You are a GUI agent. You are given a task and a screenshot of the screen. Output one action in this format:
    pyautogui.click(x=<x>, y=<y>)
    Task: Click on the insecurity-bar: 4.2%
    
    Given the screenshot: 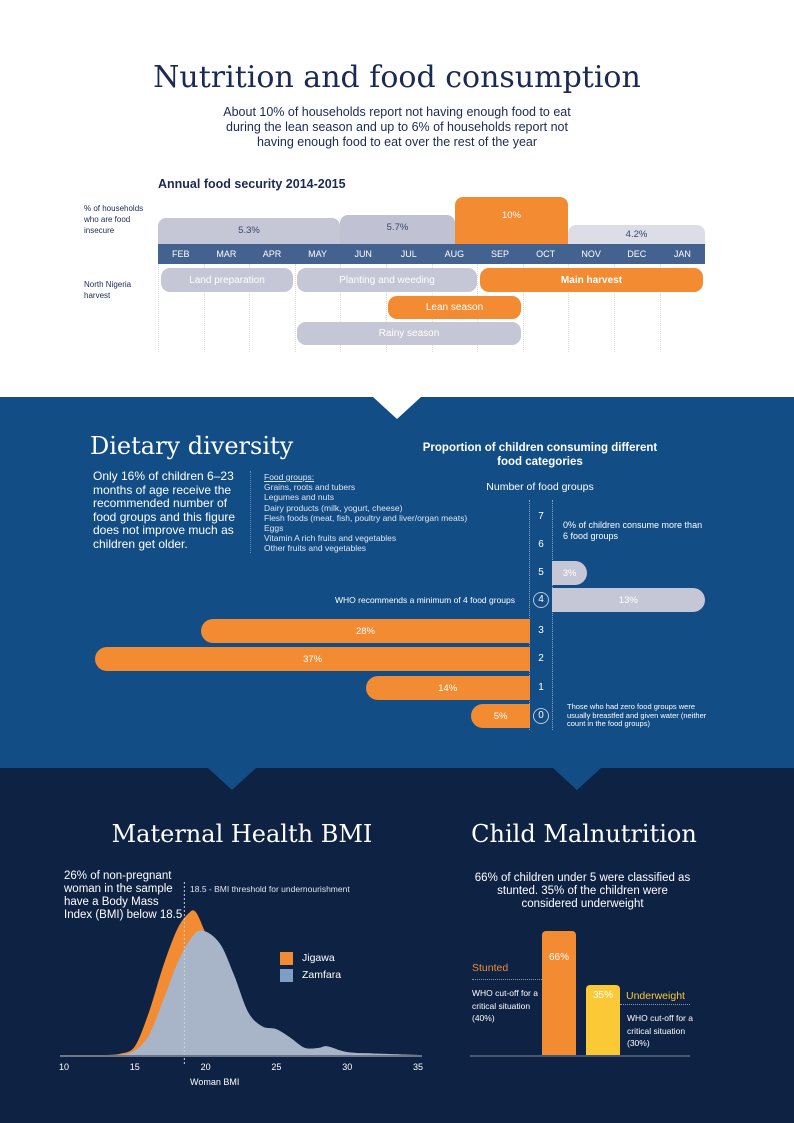 What is the action you would take?
    pyautogui.click(x=636, y=234)
    